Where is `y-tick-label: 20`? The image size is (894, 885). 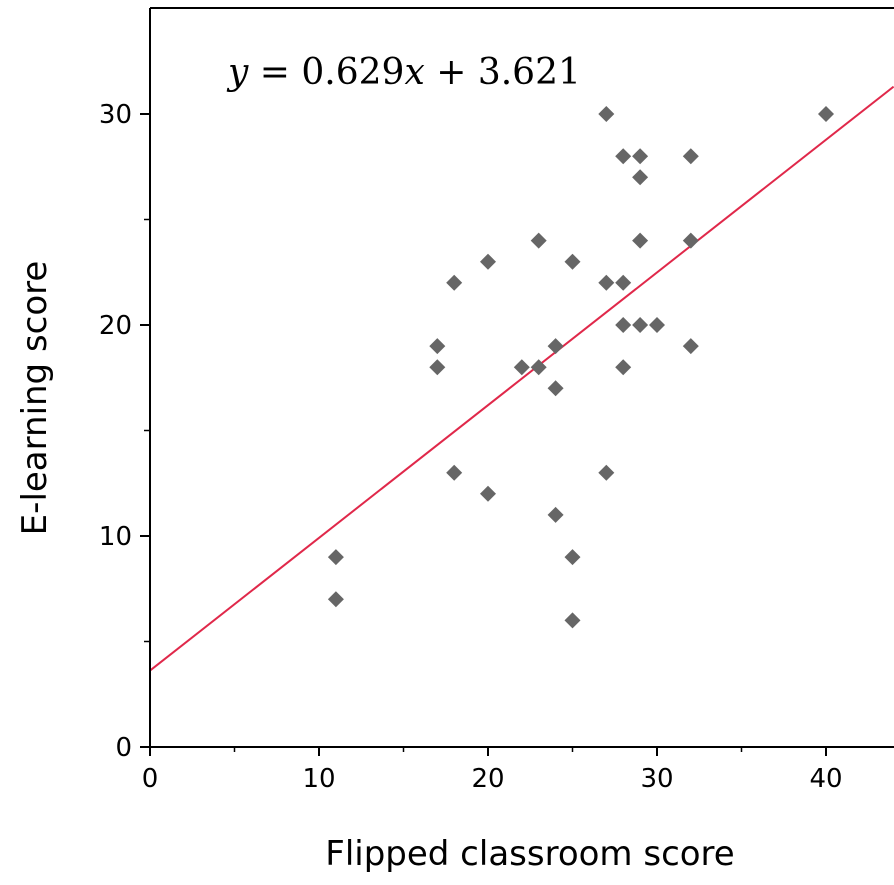 y-tick-label: 20 is located at coordinates (115, 326).